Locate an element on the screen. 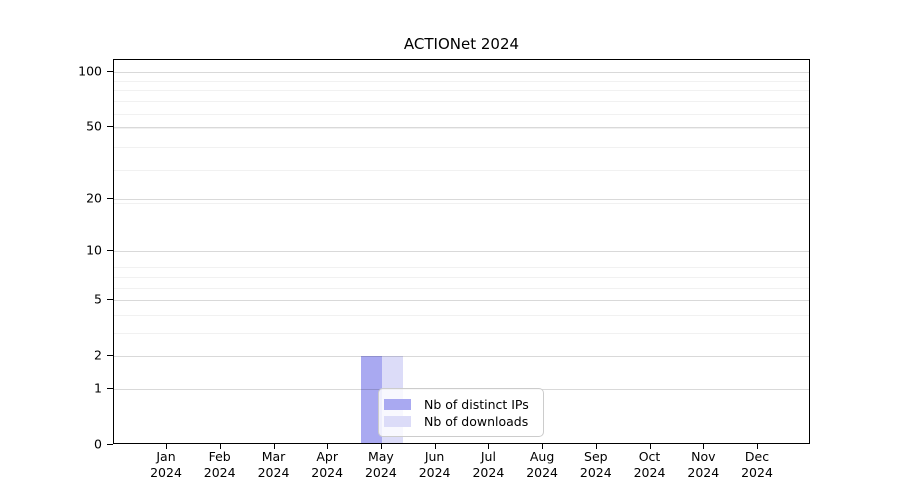 The width and height of the screenshot is (900, 500). x-tick-month: Mar is located at coordinates (273, 456).